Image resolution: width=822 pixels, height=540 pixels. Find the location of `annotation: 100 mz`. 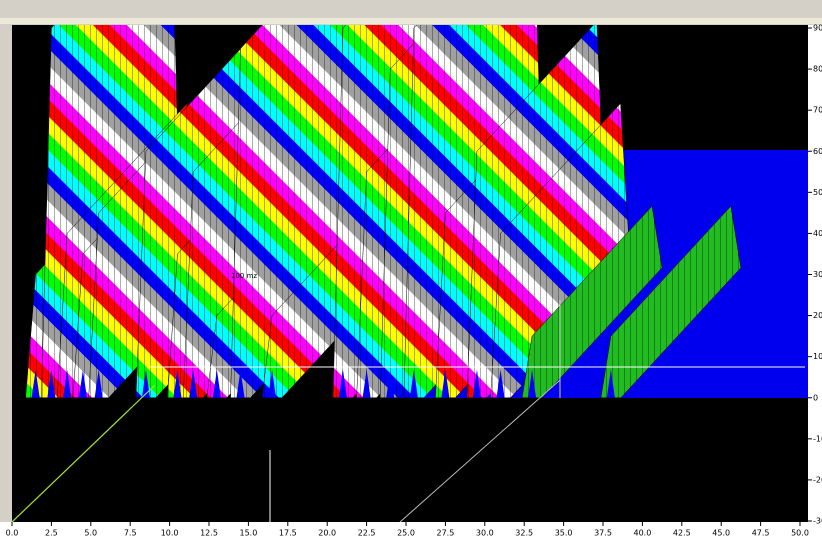

annotation: 100 mz is located at coordinates (244, 276).